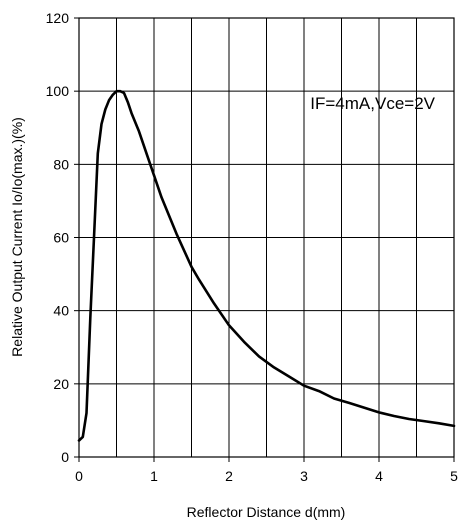 This screenshot has height=526, width=459. Describe the element at coordinates (61, 384) in the screenshot. I see `y-tick-label: 20` at that location.